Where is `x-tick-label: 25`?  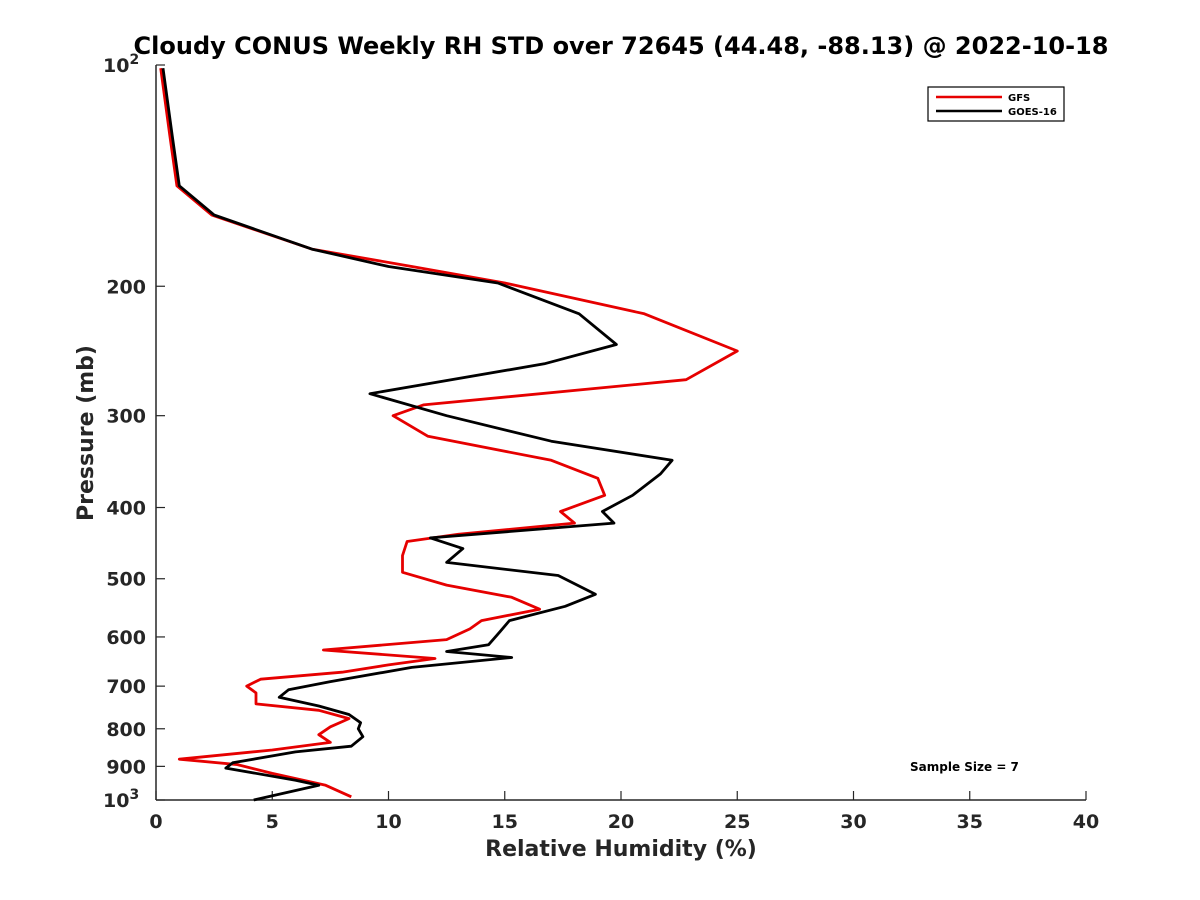 x-tick-label: 25 is located at coordinates (737, 822).